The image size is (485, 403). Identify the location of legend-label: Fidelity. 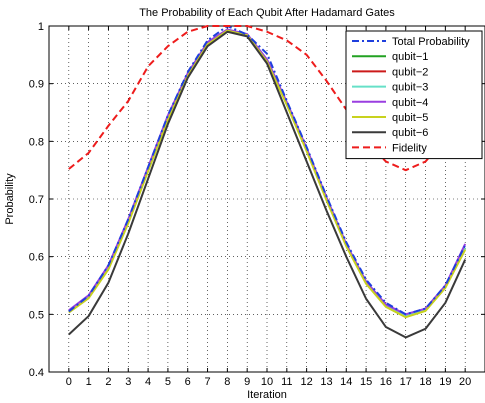
(409, 148).